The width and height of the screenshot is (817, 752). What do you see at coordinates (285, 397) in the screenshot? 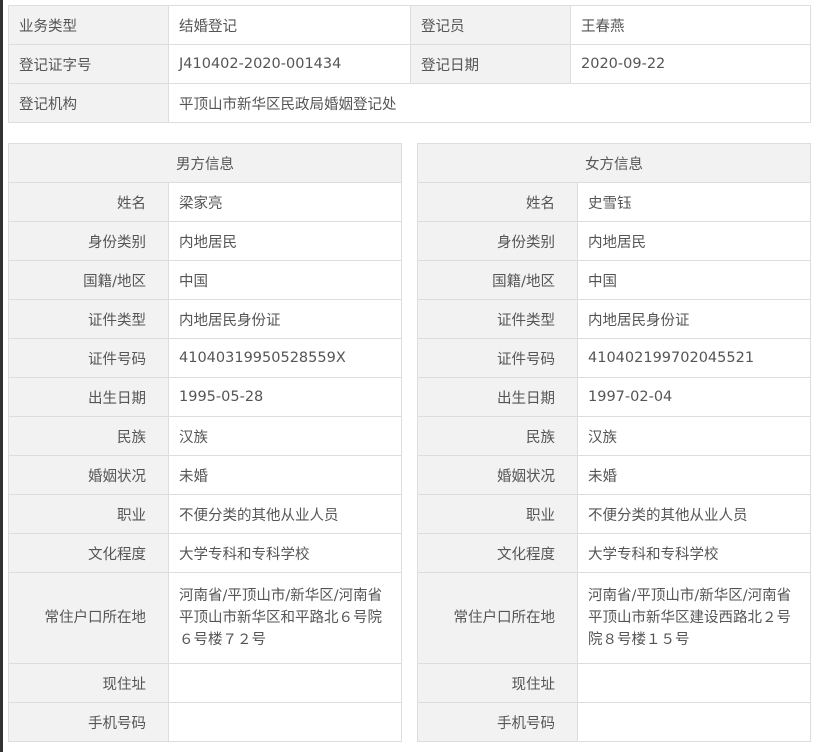
I see `field-value: 1995-05-28` at bounding box center [285, 397].